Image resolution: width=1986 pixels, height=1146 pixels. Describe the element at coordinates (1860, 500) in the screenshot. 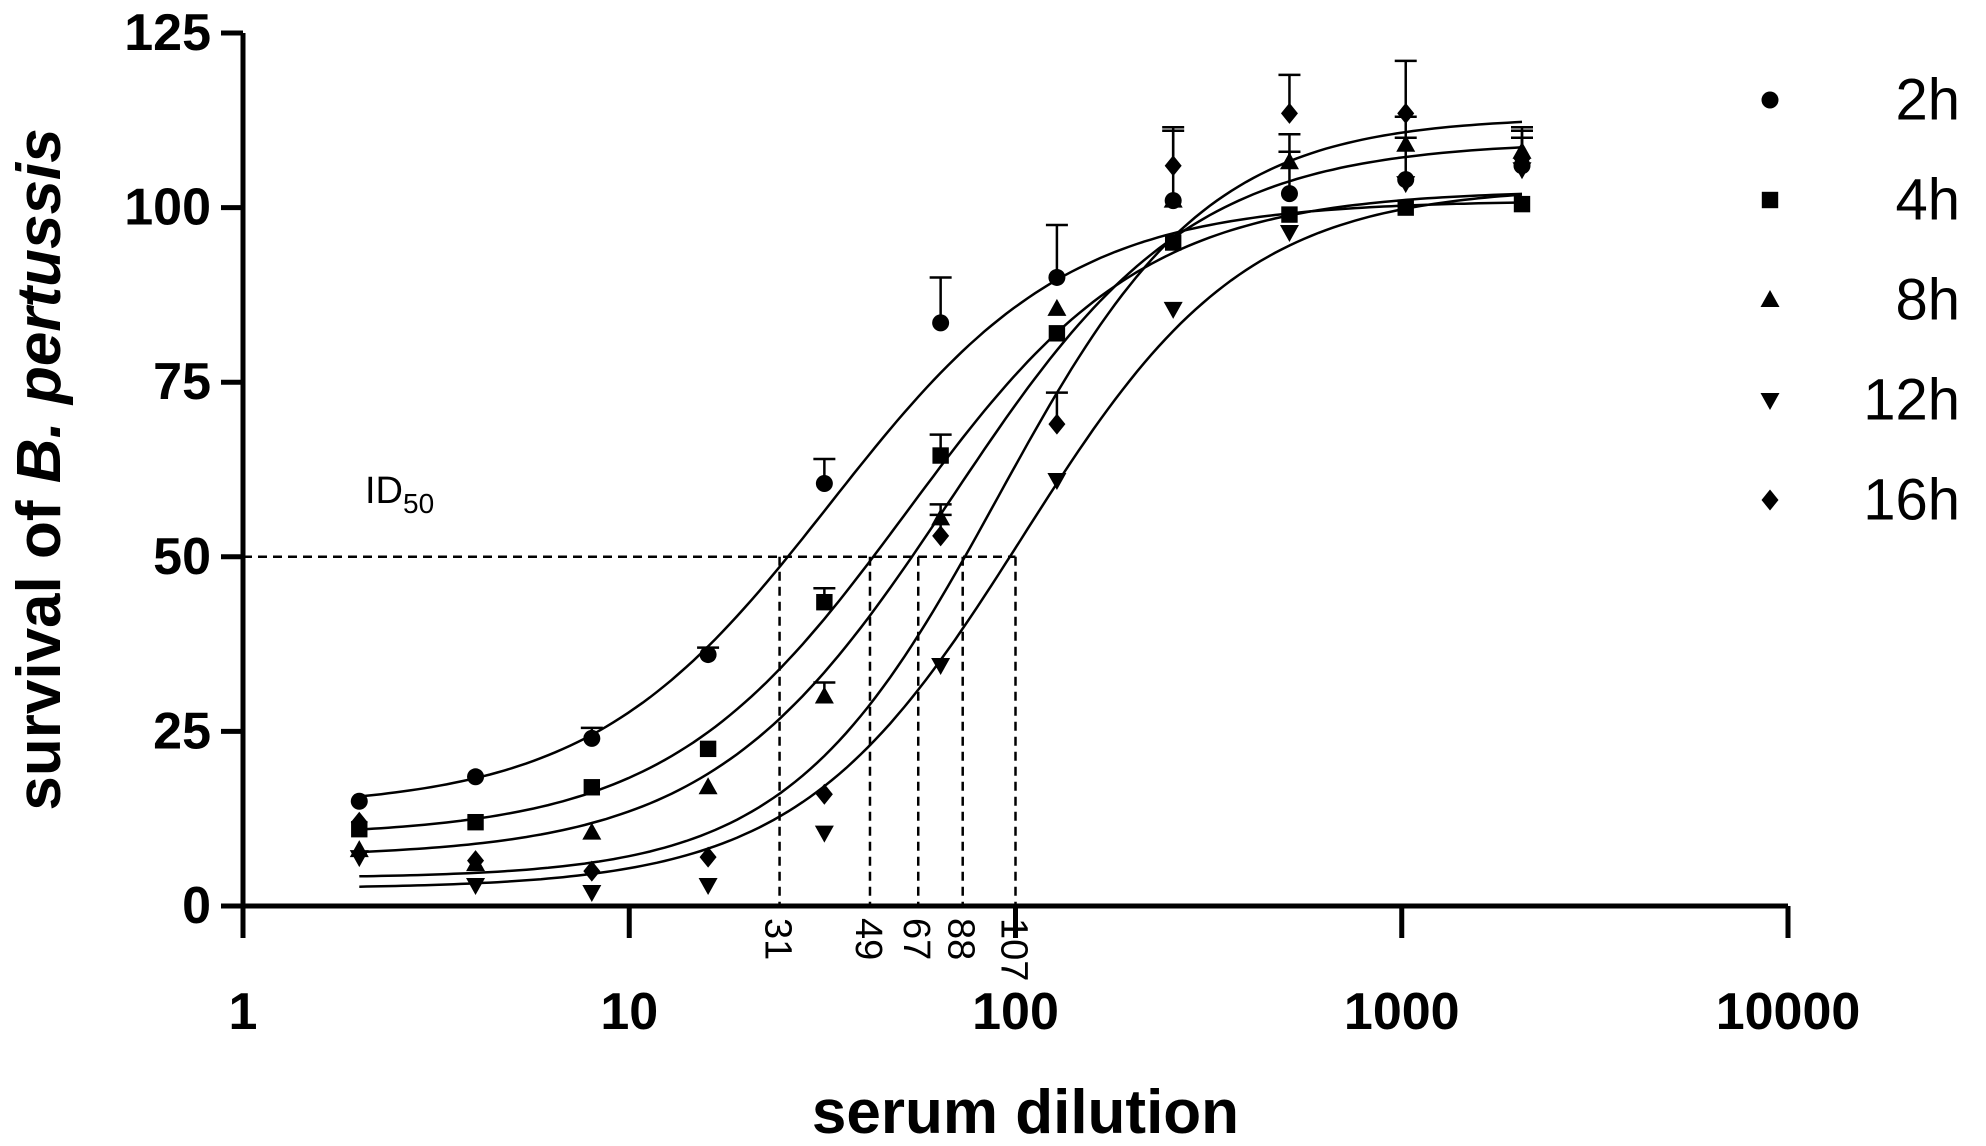

I see `legend-entry-16h: 16h` at that location.